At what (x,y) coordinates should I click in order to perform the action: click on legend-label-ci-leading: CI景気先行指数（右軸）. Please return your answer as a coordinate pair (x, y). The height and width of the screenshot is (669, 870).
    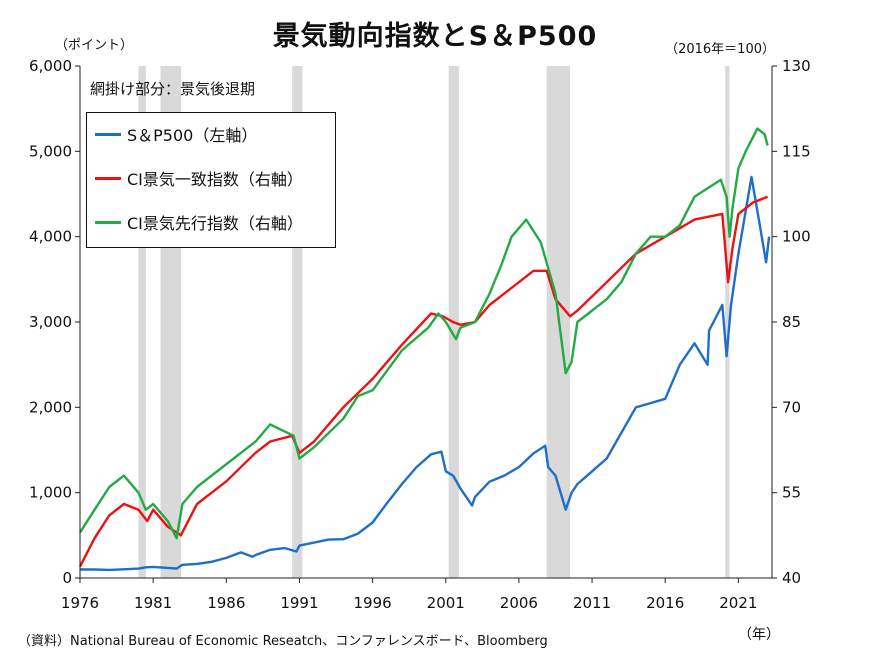
    Looking at the image, I should click on (215, 223).